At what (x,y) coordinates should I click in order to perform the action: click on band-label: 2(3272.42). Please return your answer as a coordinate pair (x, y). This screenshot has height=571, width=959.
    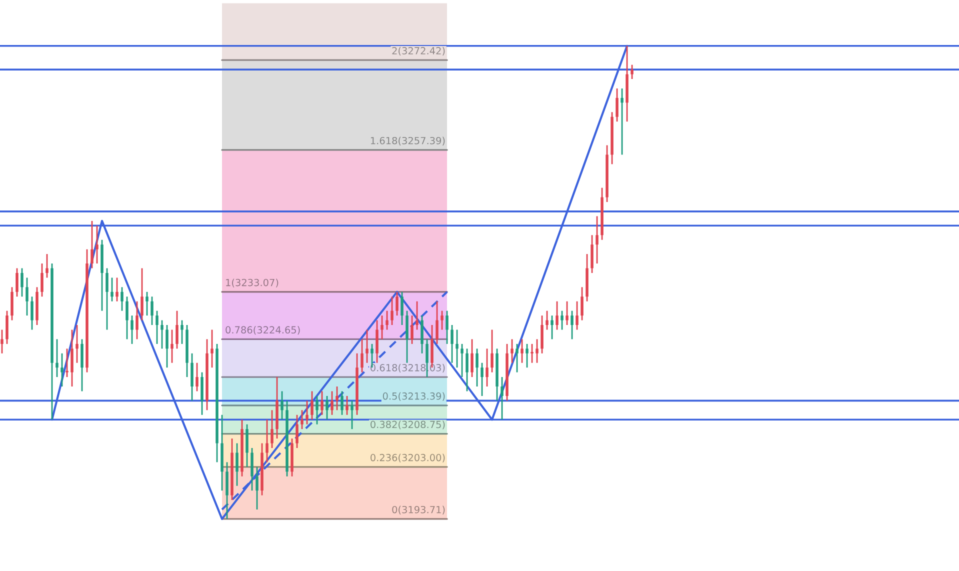
    Looking at the image, I should click on (418, 51).